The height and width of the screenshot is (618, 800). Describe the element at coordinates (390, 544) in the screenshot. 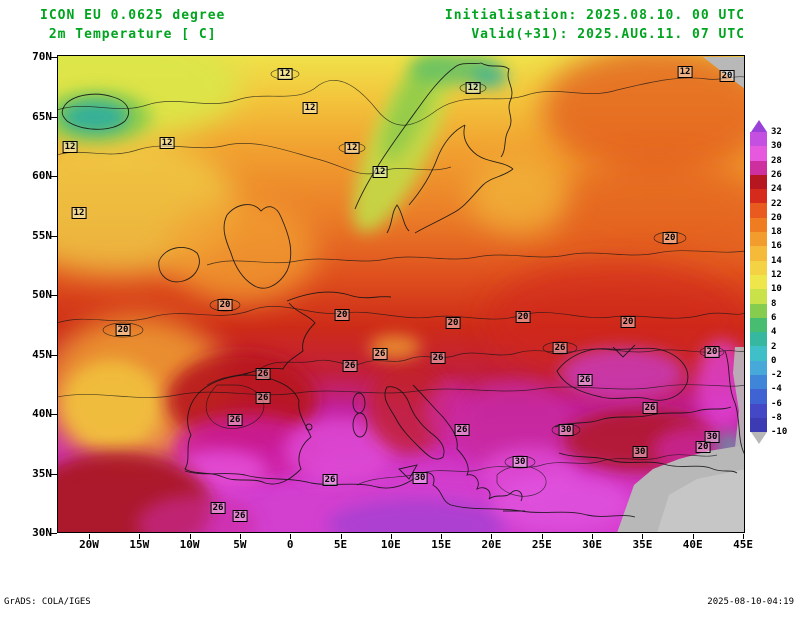

I see `lon-tick-label: 10E` at that location.